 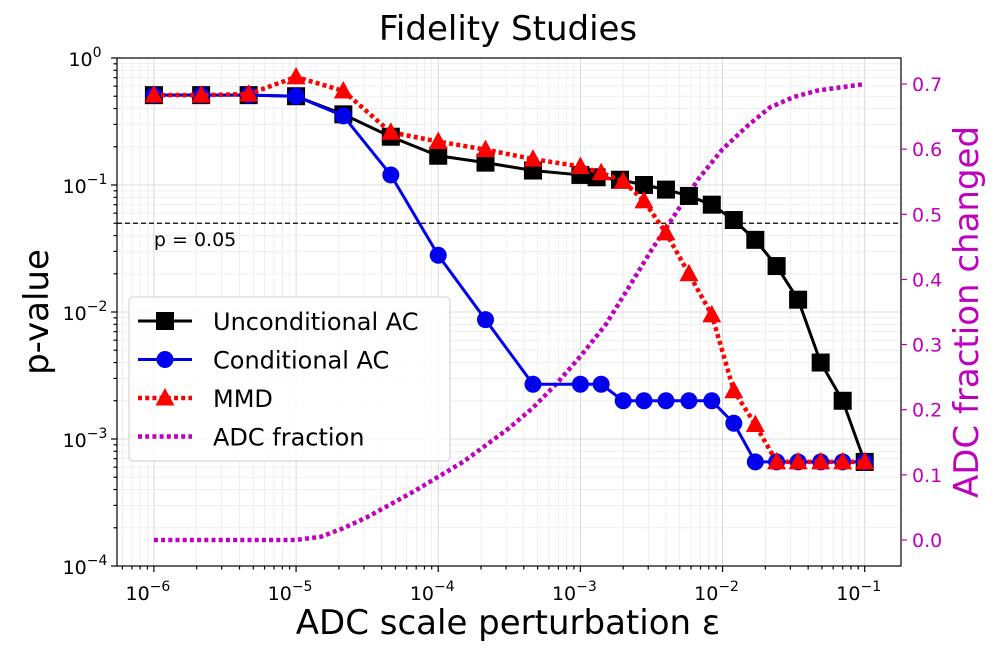 What do you see at coordinates (716, 592) in the screenshot?
I see `x-tick-label: 10⁻²` at bounding box center [716, 592].